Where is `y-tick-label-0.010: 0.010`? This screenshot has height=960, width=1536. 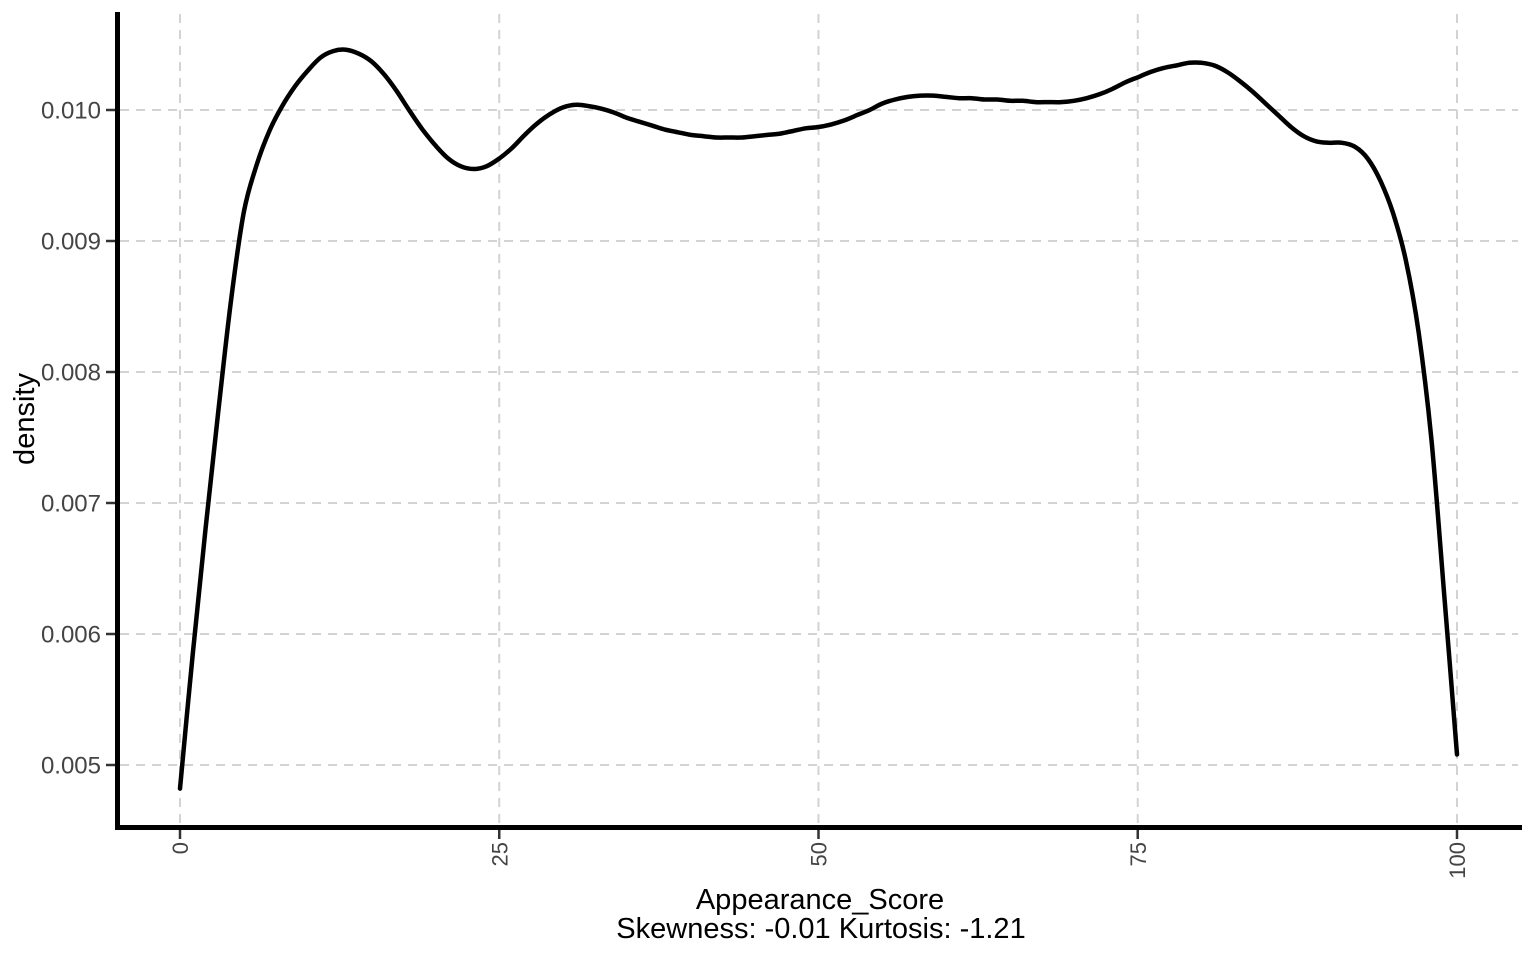 y-tick-label-0.010: 0.010 is located at coordinates (71, 111).